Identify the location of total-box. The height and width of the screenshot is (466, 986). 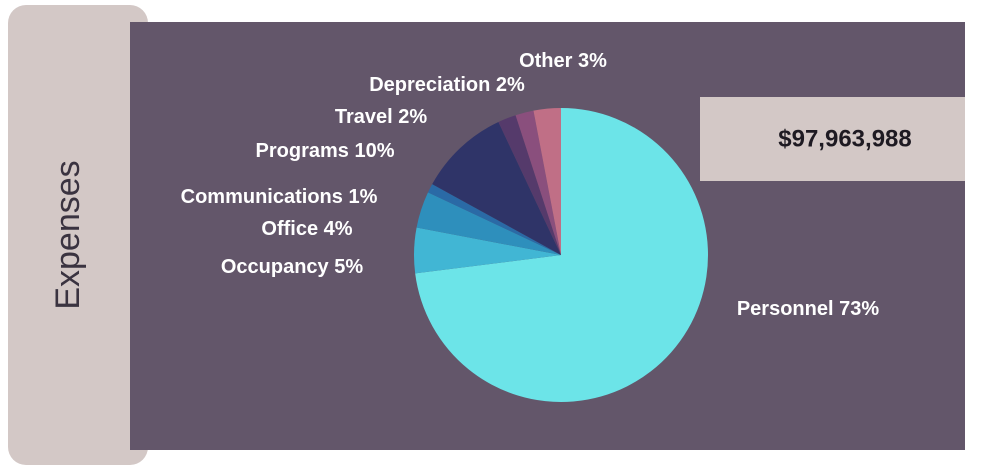
(832, 139).